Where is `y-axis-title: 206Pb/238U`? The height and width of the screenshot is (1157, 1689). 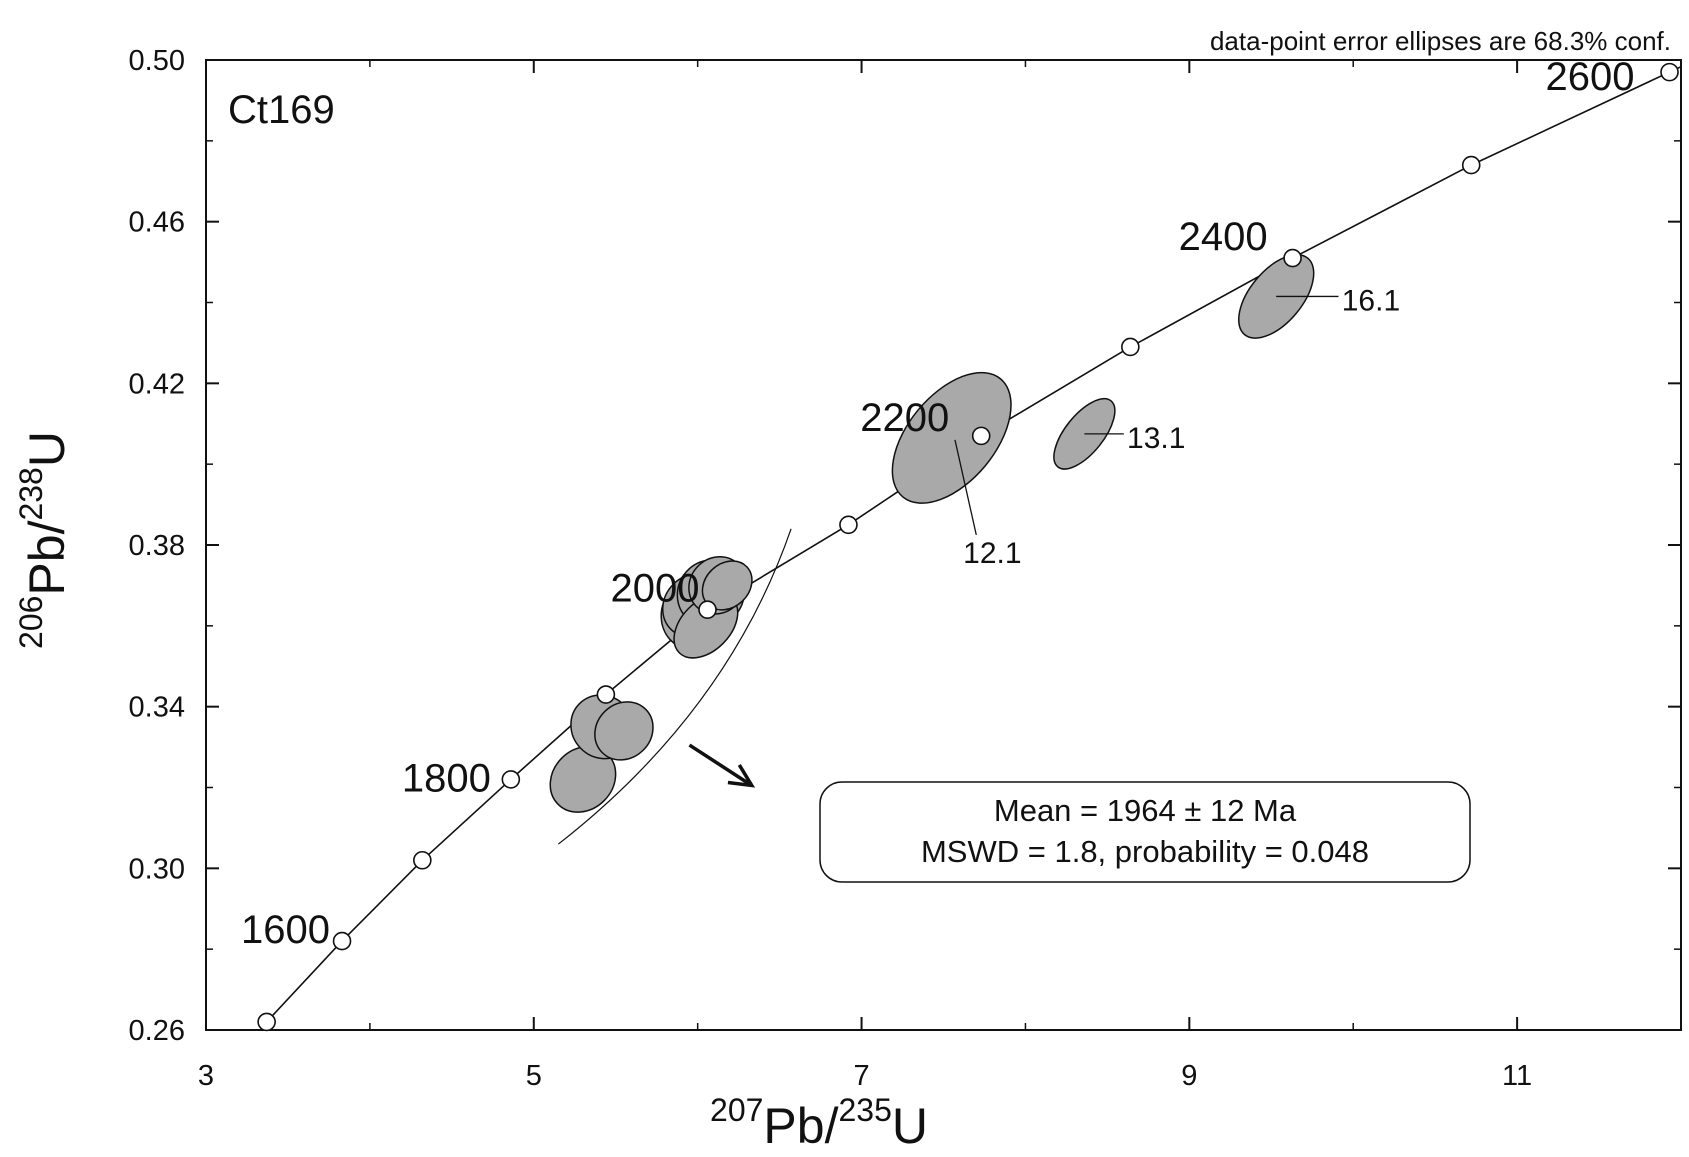 y-axis-title: 206Pb/238U is located at coordinates (44, 540).